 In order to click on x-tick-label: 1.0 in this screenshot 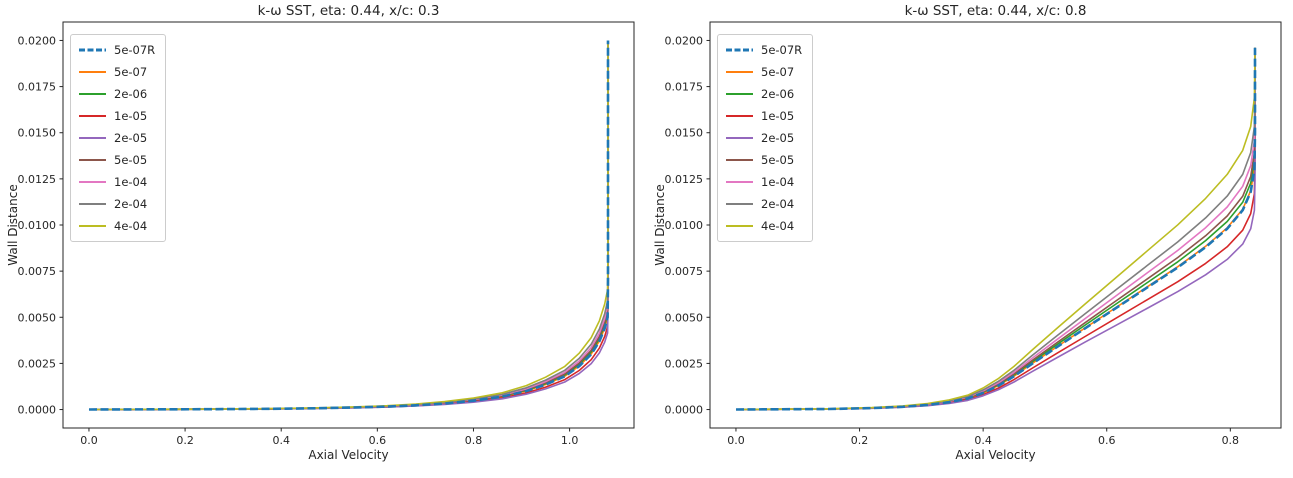, I will do `click(570, 440)`.